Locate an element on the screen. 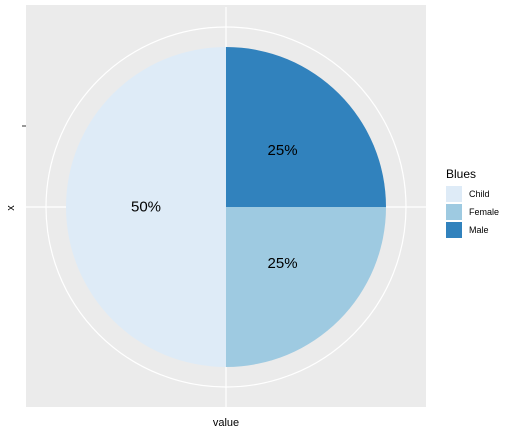 Image resolution: width=519 pixels, height=442 pixels. legend-label-female: Female is located at coordinates (484, 212).